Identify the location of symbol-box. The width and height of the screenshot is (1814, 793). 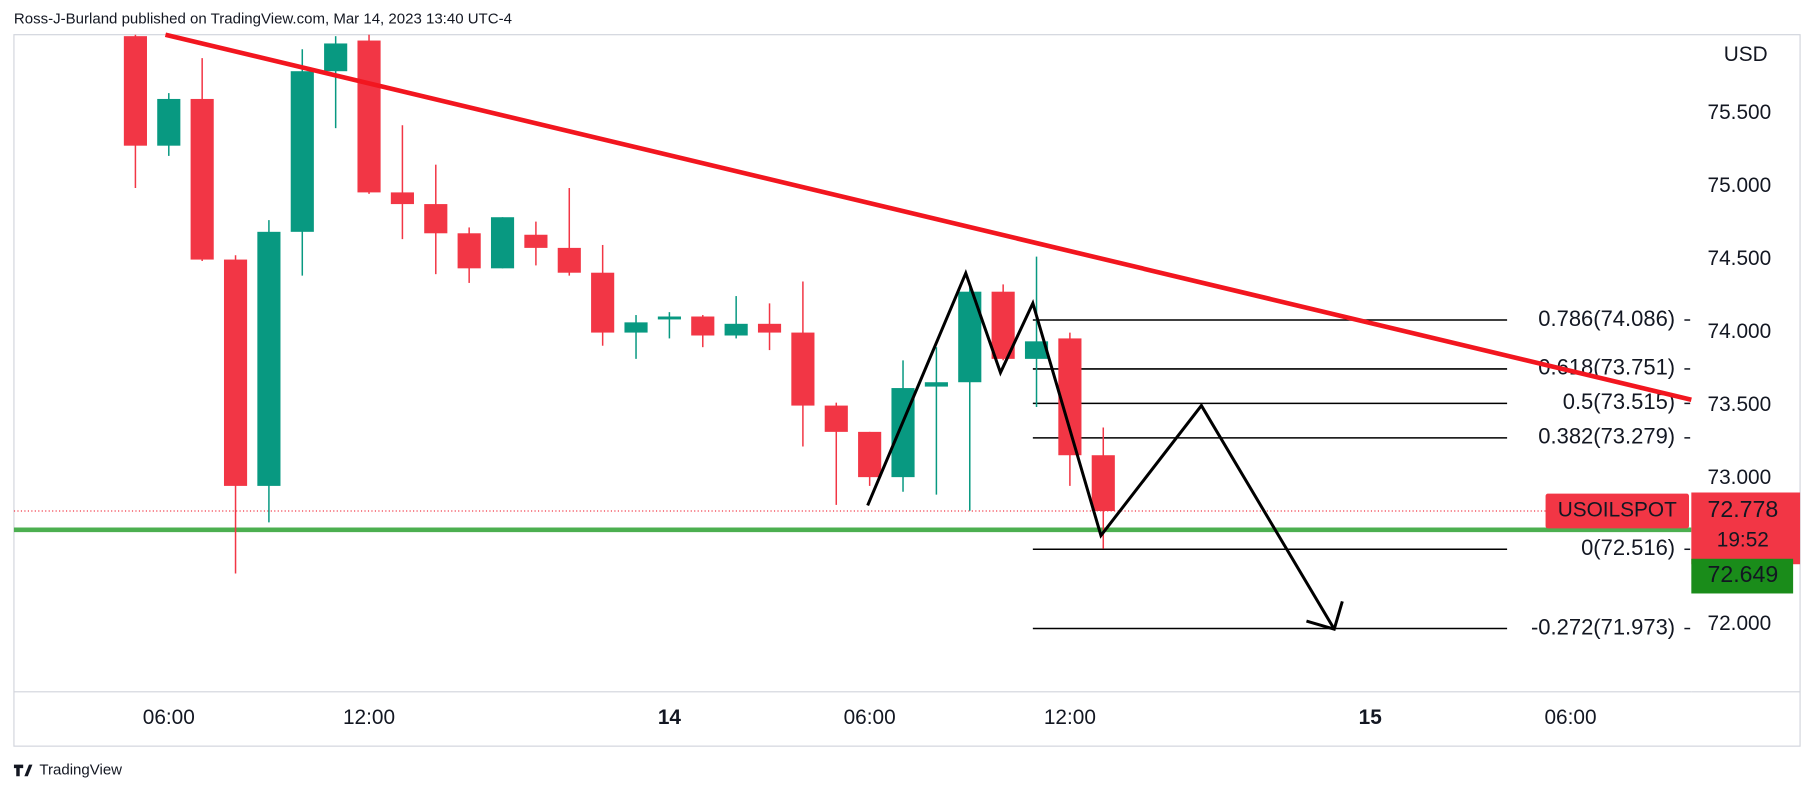
(1617, 511).